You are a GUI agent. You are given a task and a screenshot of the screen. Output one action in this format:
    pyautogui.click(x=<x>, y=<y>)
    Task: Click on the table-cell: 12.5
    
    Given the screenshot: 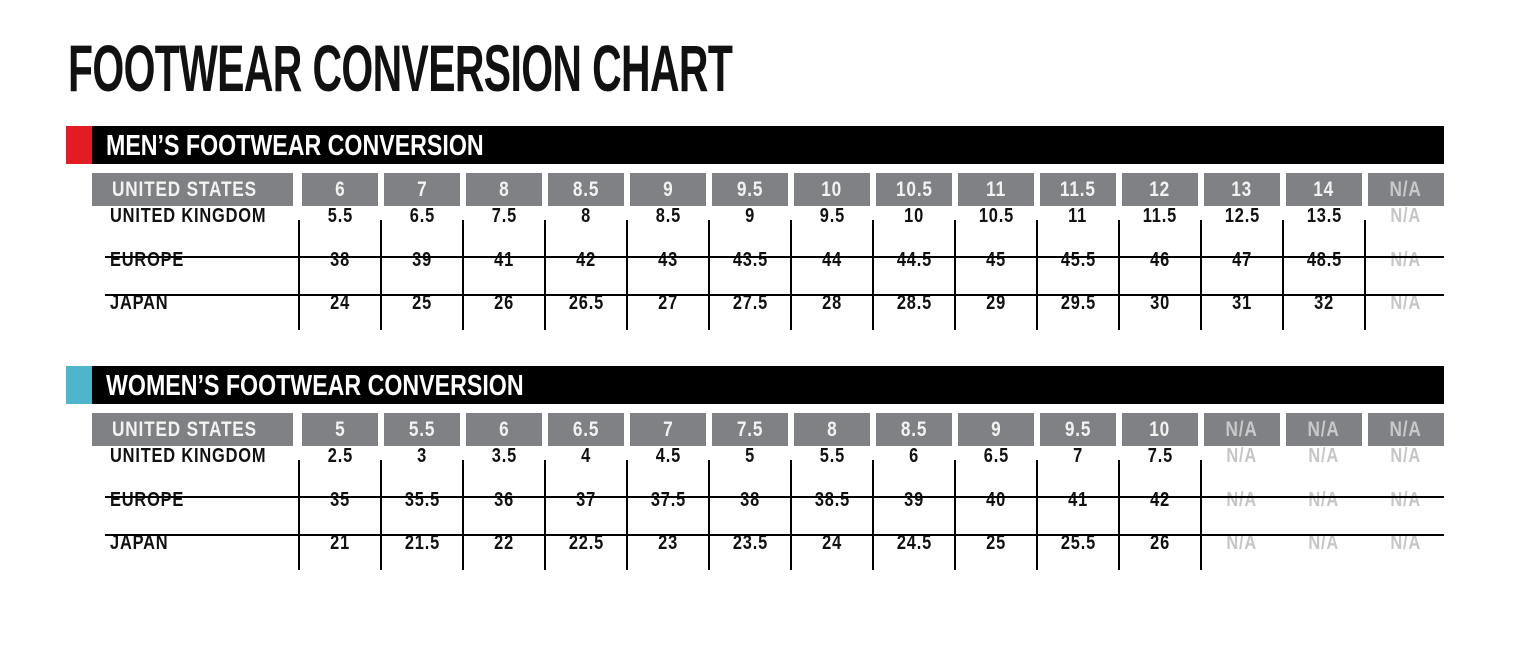 What is the action you would take?
    pyautogui.click(x=1242, y=216)
    